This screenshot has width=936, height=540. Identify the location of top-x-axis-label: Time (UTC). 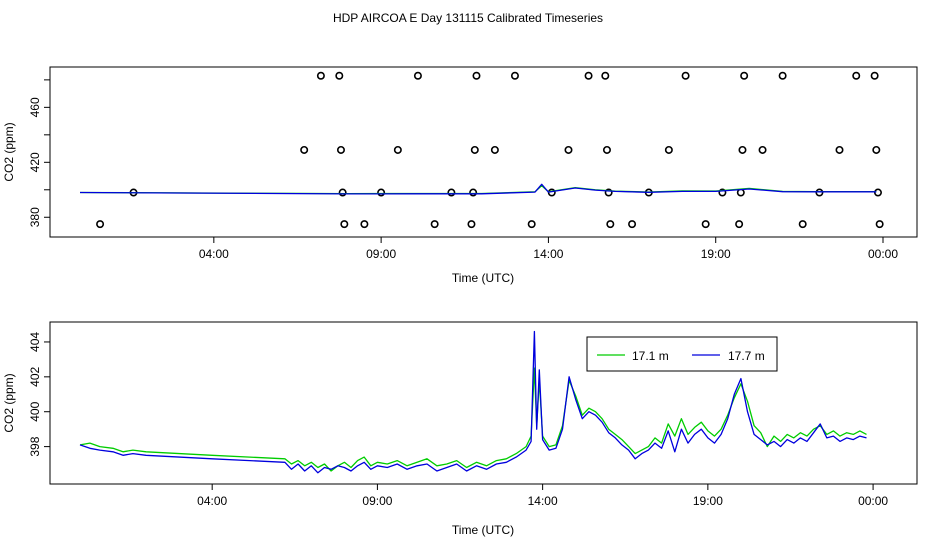
(483, 278).